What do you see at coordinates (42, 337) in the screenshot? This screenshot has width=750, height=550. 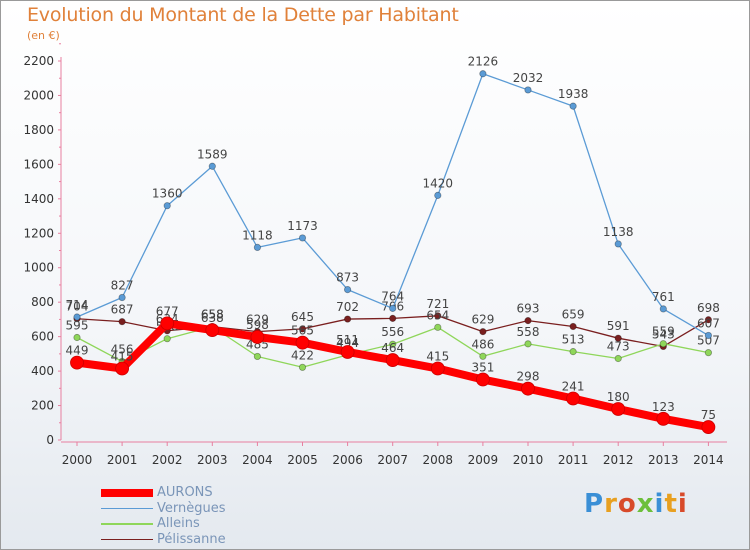 I see `y-tick-label: 600` at bounding box center [42, 337].